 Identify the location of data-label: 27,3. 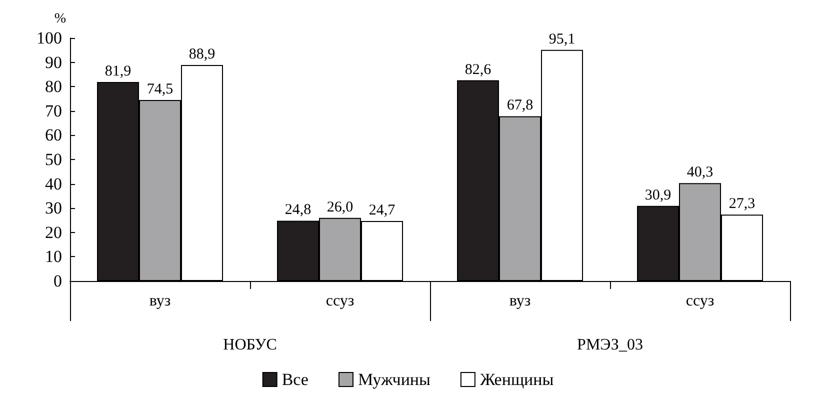
(742, 204).